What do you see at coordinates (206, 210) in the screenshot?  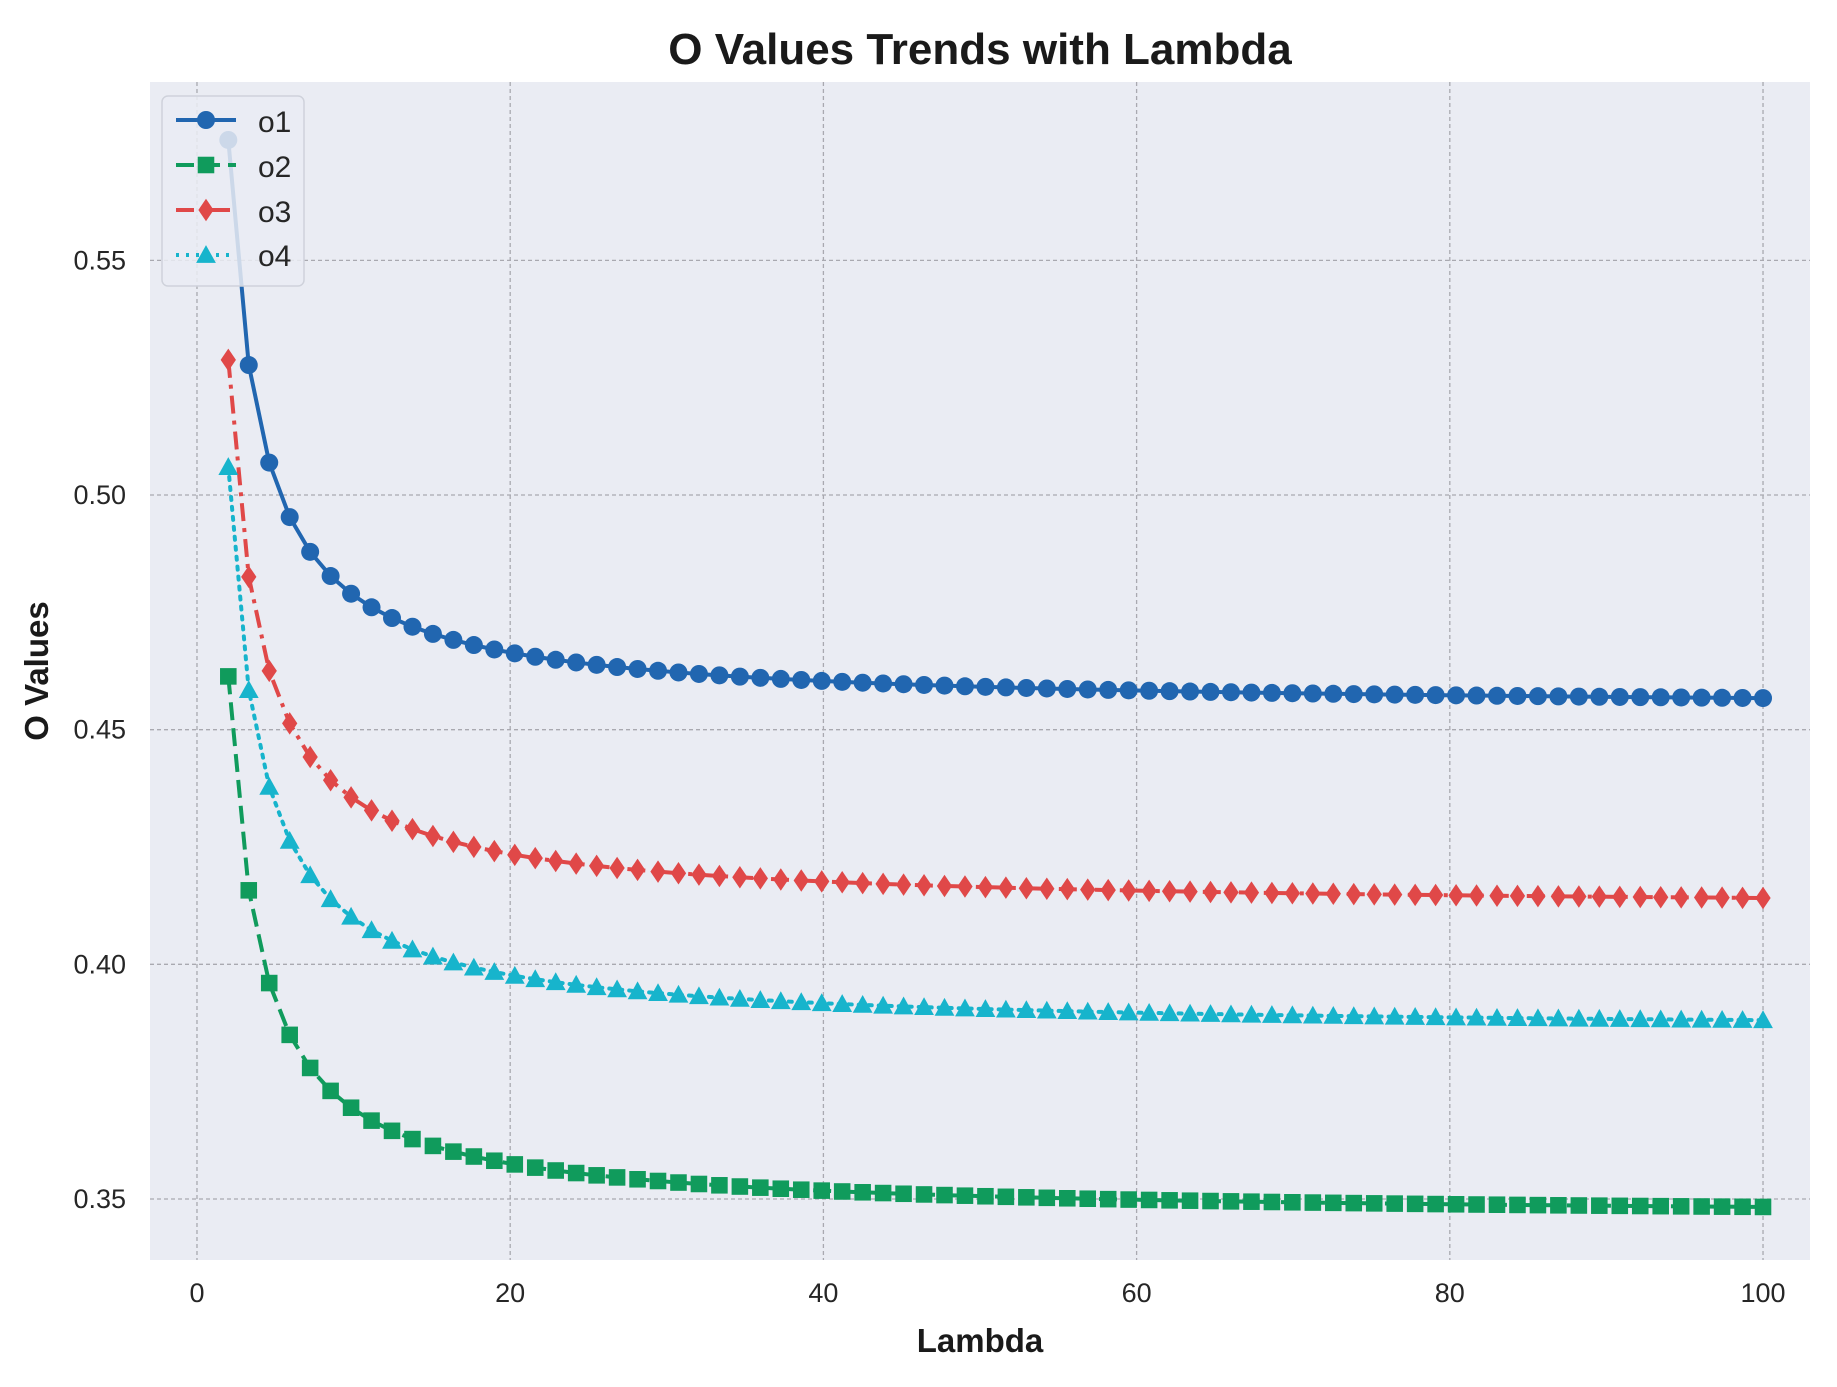 I see `legend-swatch-o3` at bounding box center [206, 210].